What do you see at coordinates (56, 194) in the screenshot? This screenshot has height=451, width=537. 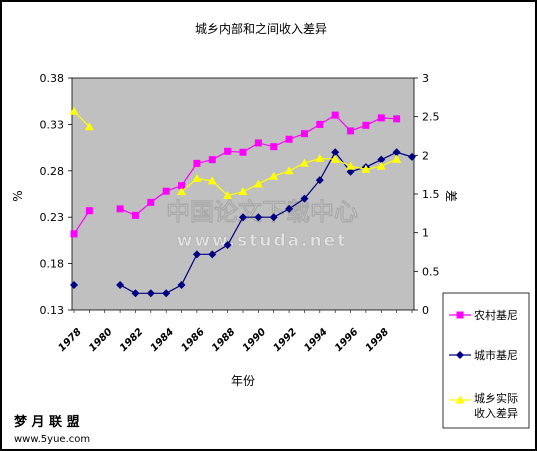 I see `left-y-axis: 0.13 0.18 0.23 0.28 0.33 0.38` at bounding box center [56, 194].